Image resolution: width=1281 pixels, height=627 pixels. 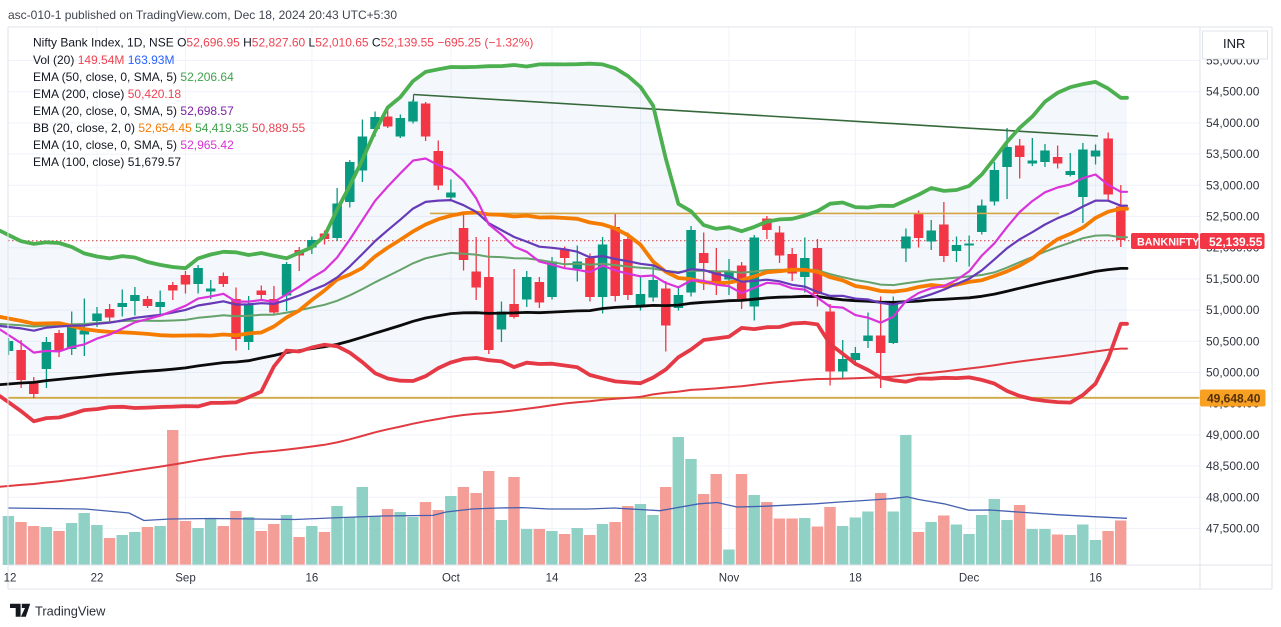 I want to click on svg-text: Nov, so click(x=729, y=579).